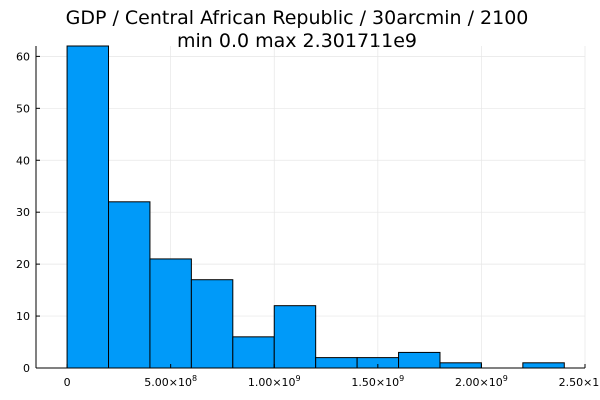 The image size is (600, 400). What do you see at coordinates (377, 381) in the screenshot?
I see `x-tick-label-3: 1.50×10⁹` at bounding box center [377, 381].